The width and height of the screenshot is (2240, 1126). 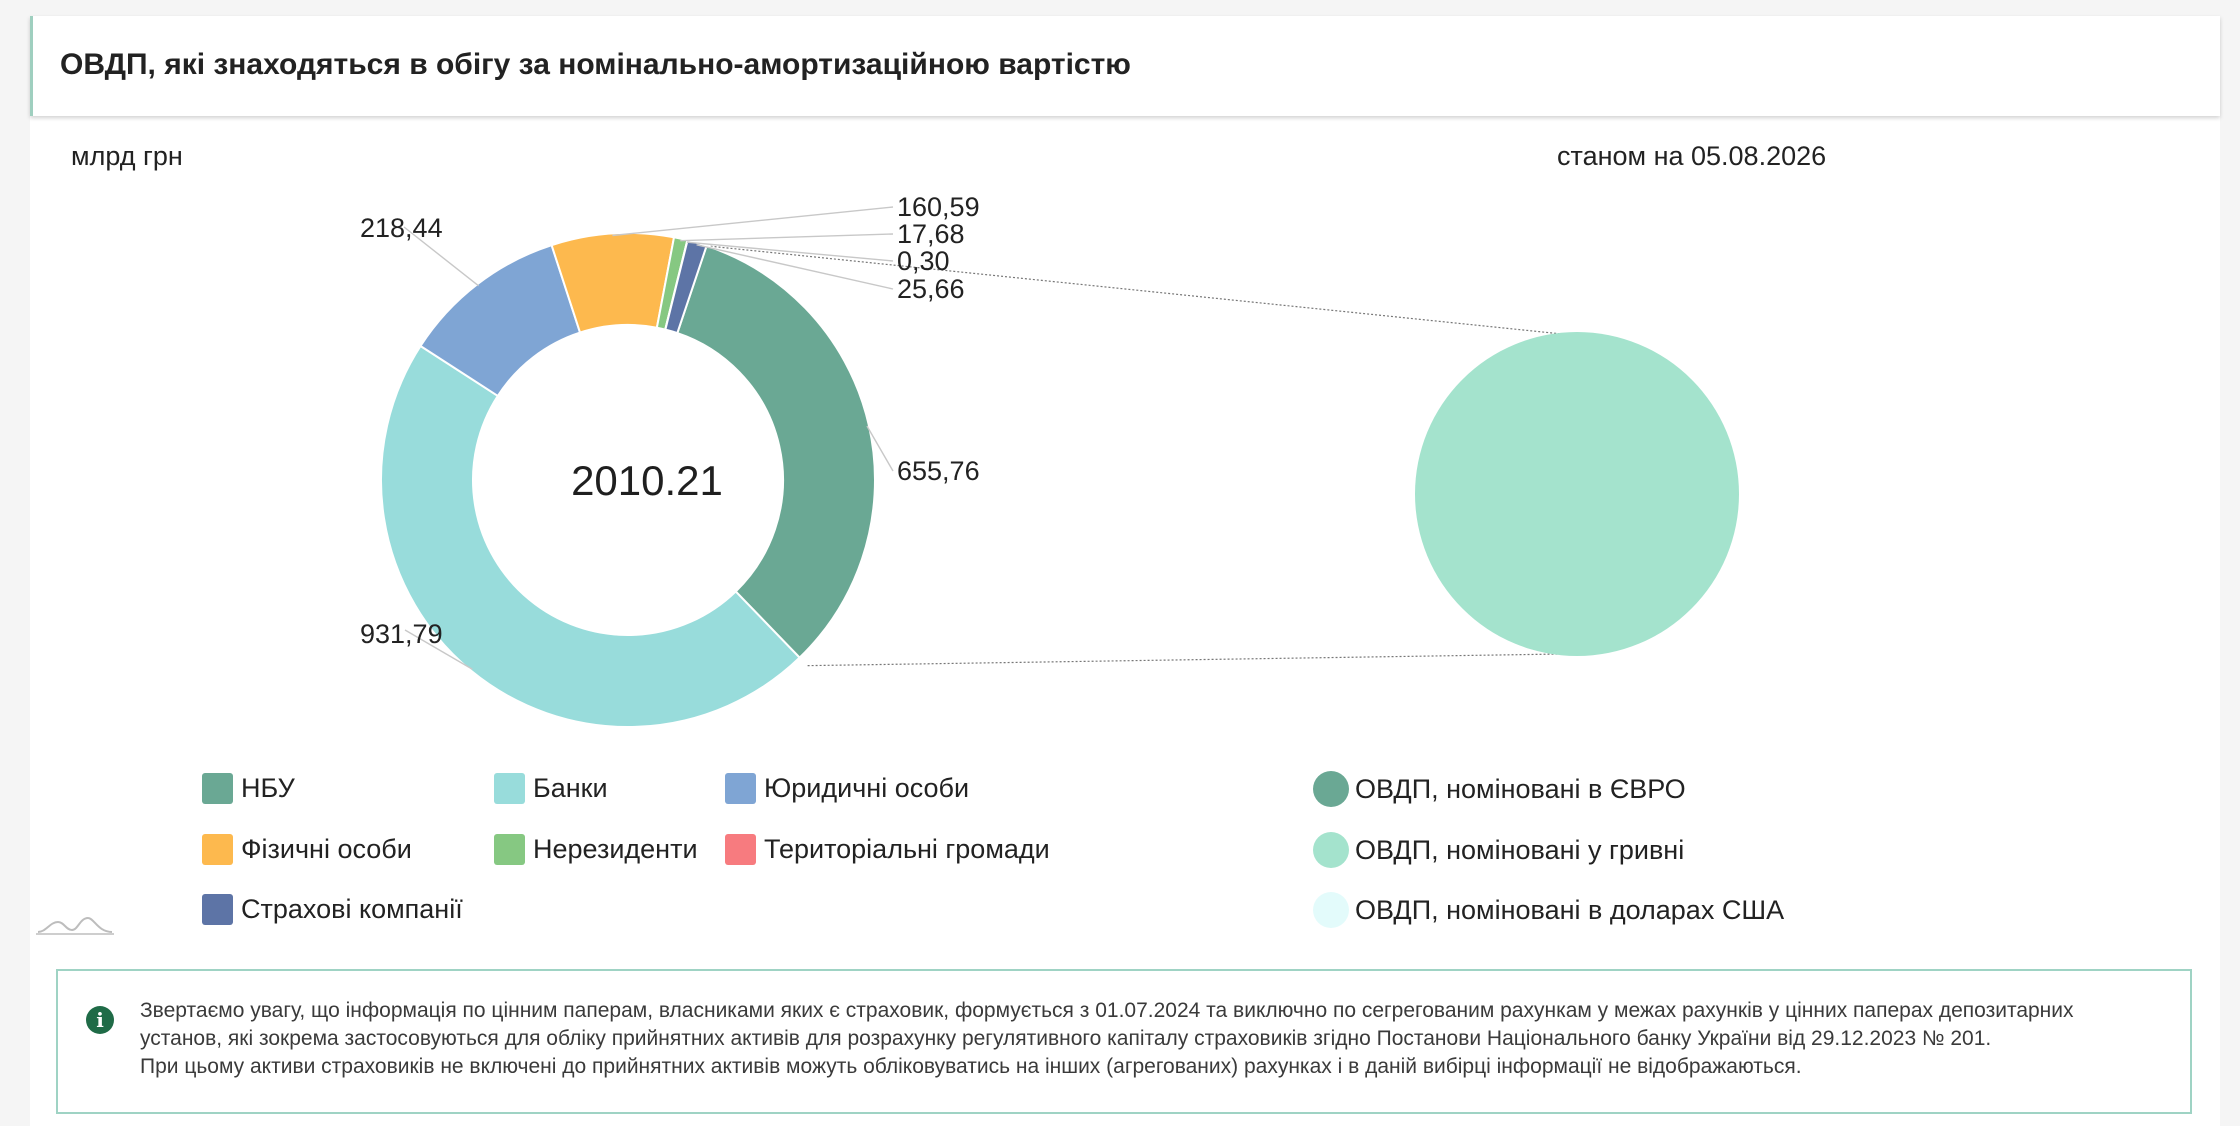 What do you see at coordinates (938, 471) in the screenshot?
I see `data-label-0: 655,76` at bounding box center [938, 471].